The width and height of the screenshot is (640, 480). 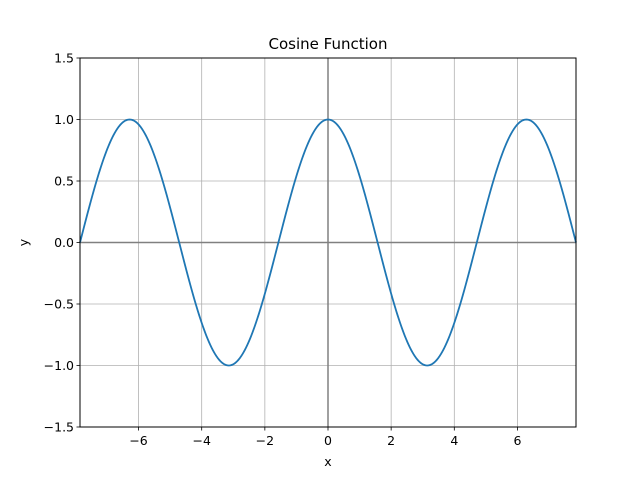 What do you see at coordinates (64, 119) in the screenshot?
I see `y-tick-label: 1.0` at bounding box center [64, 119].